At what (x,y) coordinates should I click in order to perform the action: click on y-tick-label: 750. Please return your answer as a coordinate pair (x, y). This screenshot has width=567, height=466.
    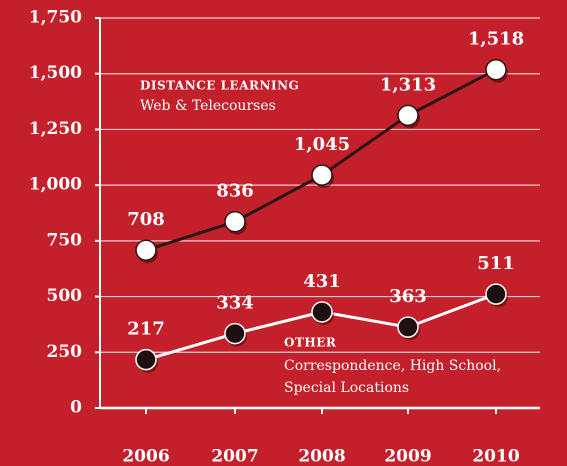
    Looking at the image, I should click on (65, 240).